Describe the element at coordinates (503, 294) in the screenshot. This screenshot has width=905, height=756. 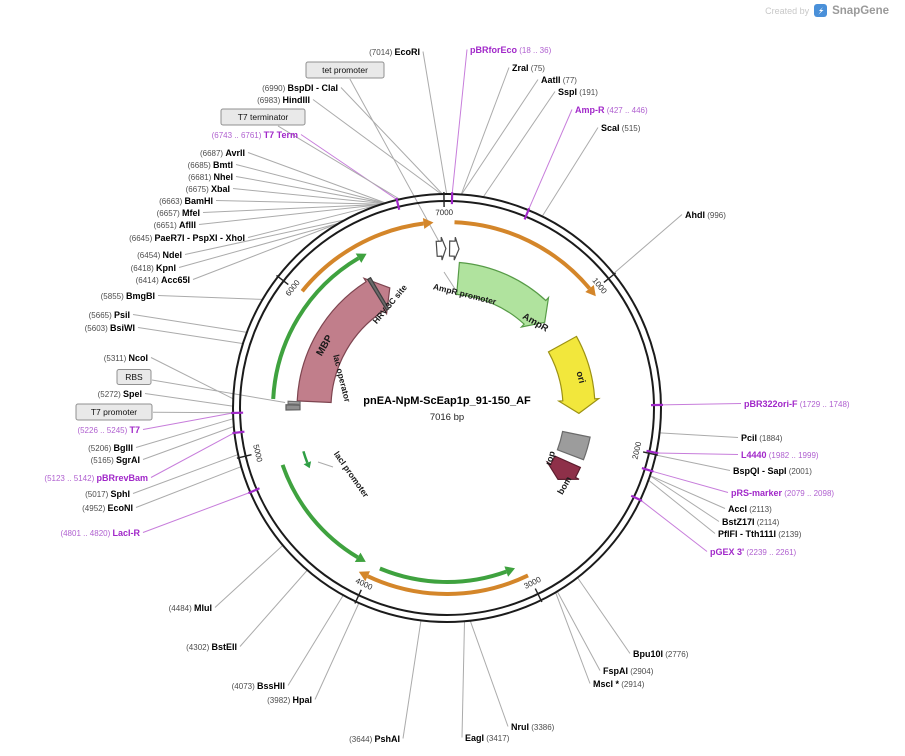
I see `feature-ampr` at that location.